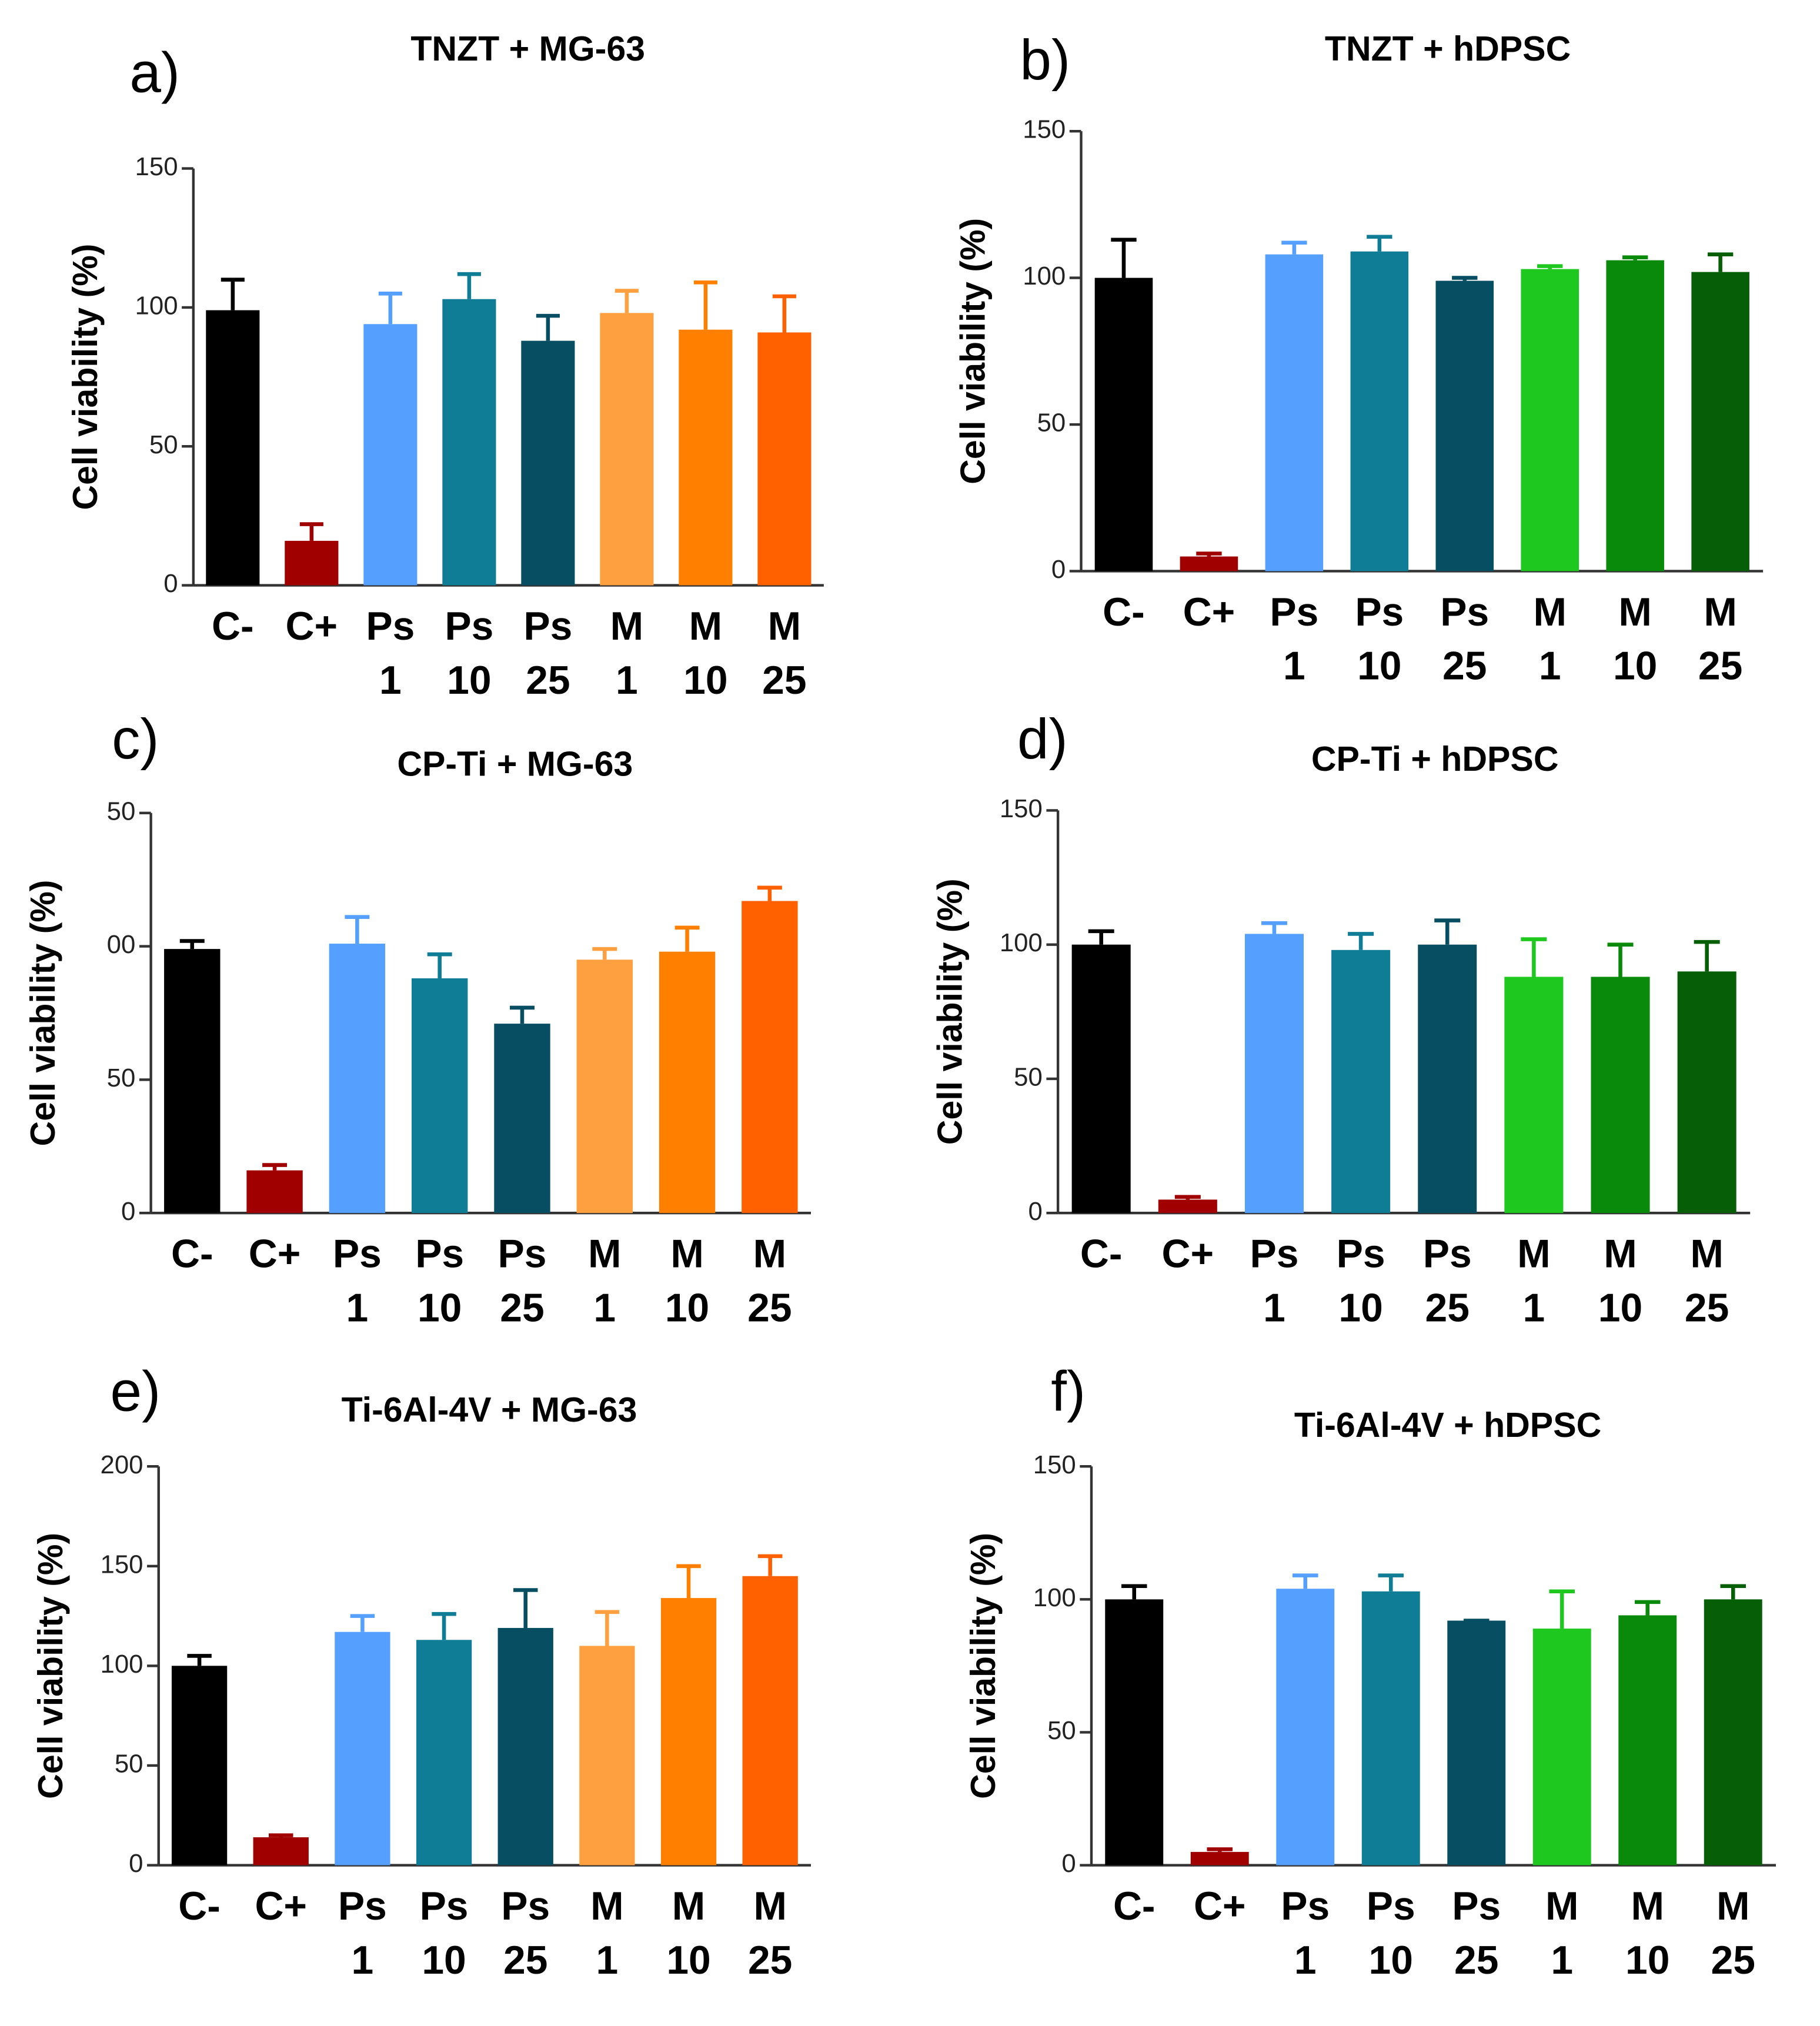 The width and height of the screenshot is (1820, 2026). What do you see at coordinates (122, 944) in the screenshot?
I see `y-tick-label: 00` at bounding box center [122, 944].